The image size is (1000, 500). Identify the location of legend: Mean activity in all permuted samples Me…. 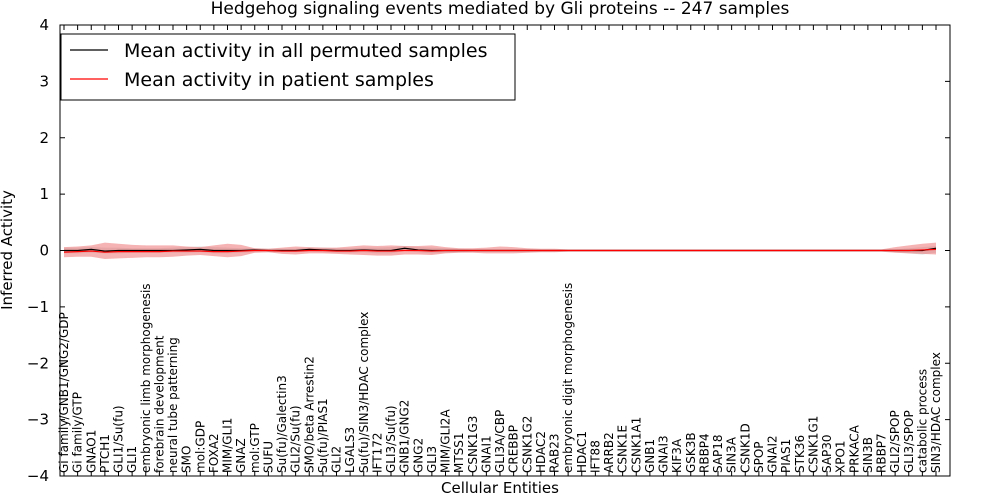
(288, 67).